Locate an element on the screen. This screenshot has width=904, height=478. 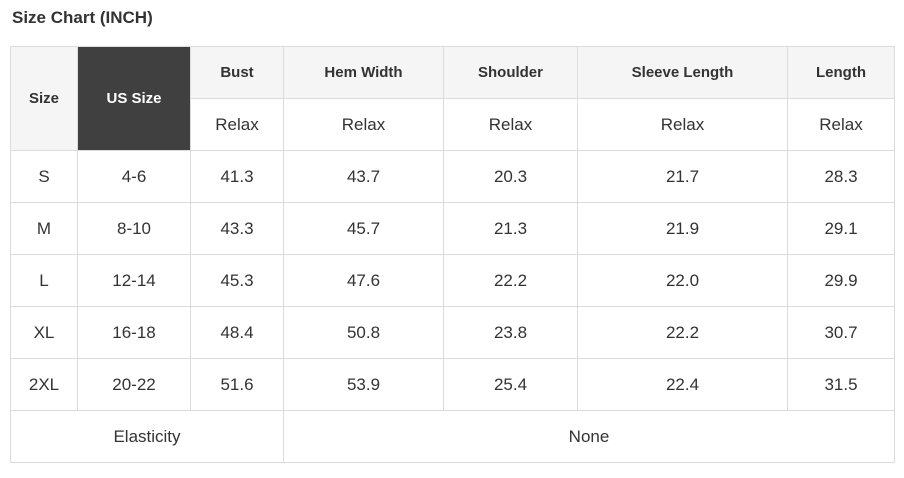
shoulder-cell: 22.2 is located at coordinates (510, 280).